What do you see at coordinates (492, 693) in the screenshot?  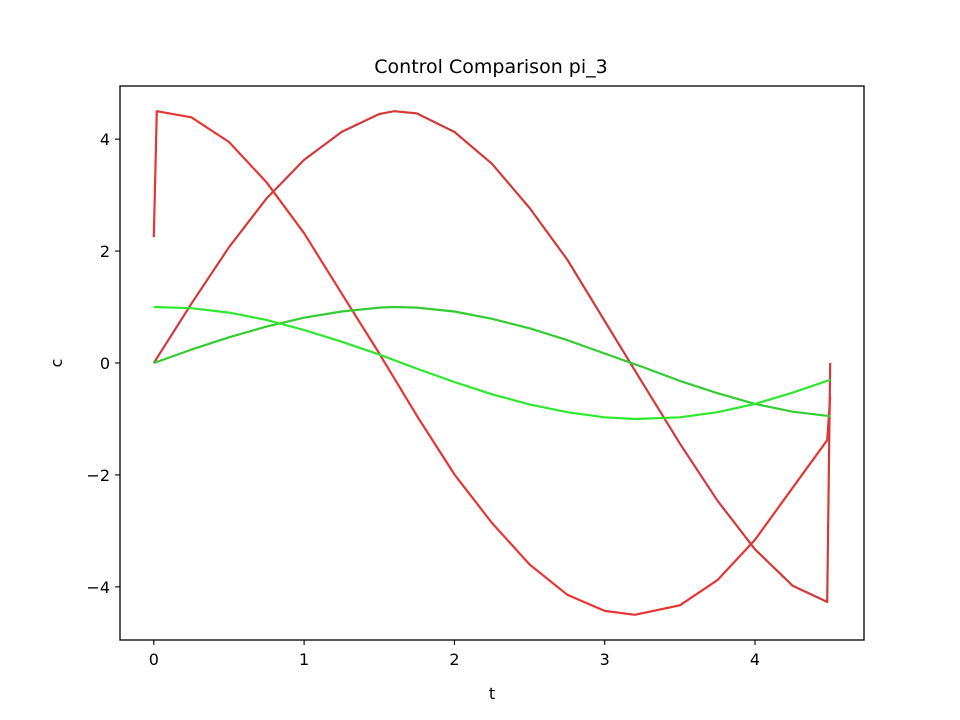 I see `x-axis-label: t` at bounding box center [492, 693].